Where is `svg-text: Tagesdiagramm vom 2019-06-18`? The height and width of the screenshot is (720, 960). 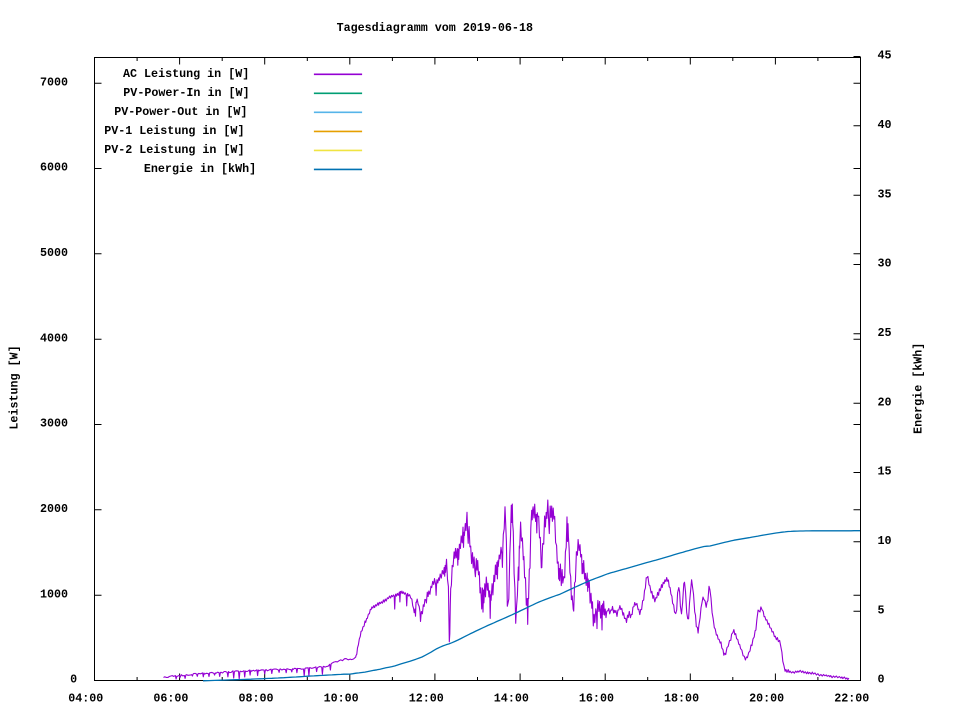 svg-text: Tagesdiagramm vom 2019-06-18 is located at coordinates (435, 28).